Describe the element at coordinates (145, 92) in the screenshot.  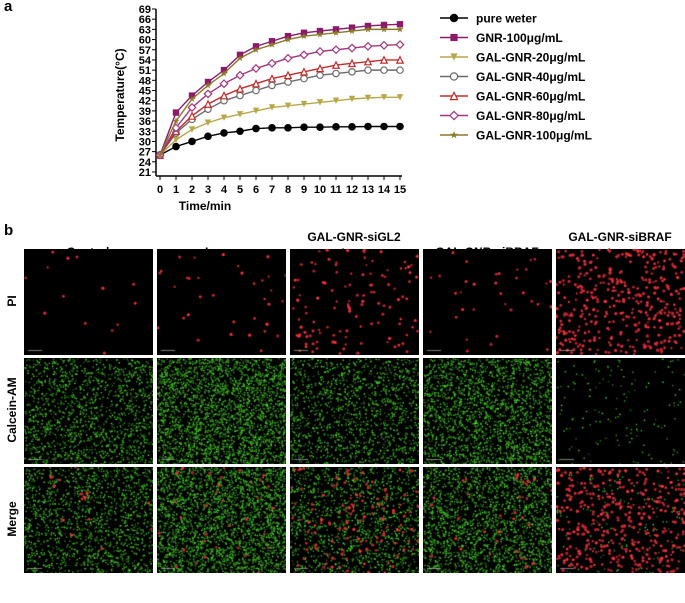
I see `y-tick-label: 45` at that location.